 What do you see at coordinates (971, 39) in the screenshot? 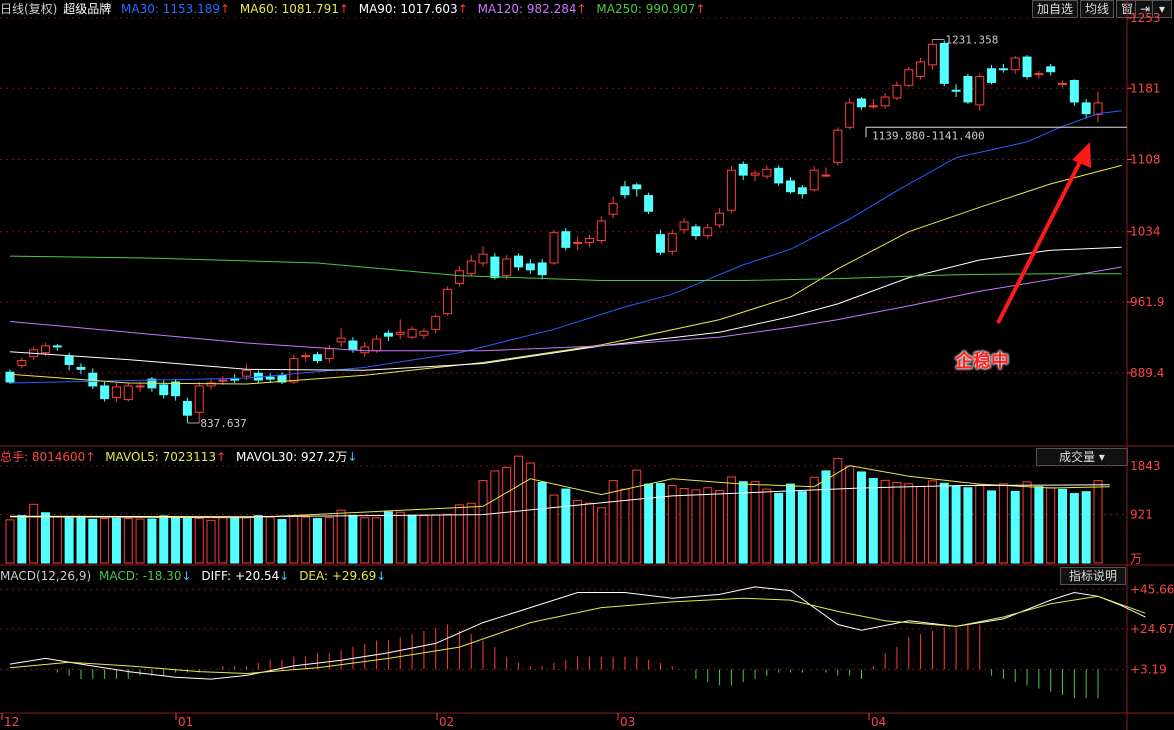
I see `high-price-annotation: 1231.358` at bounding box center [971, 39].